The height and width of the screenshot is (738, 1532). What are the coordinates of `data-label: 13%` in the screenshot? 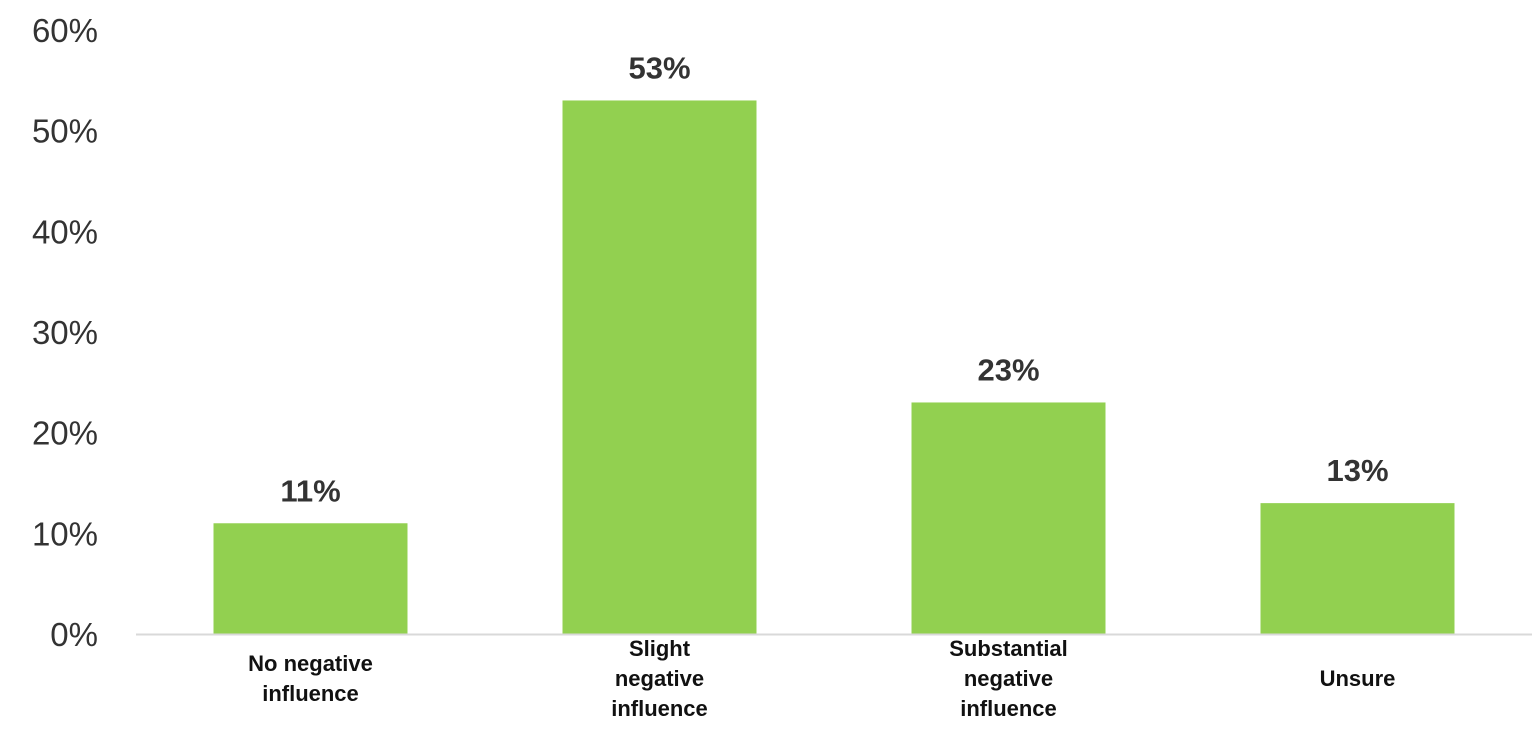 It's located at (1357, 470).